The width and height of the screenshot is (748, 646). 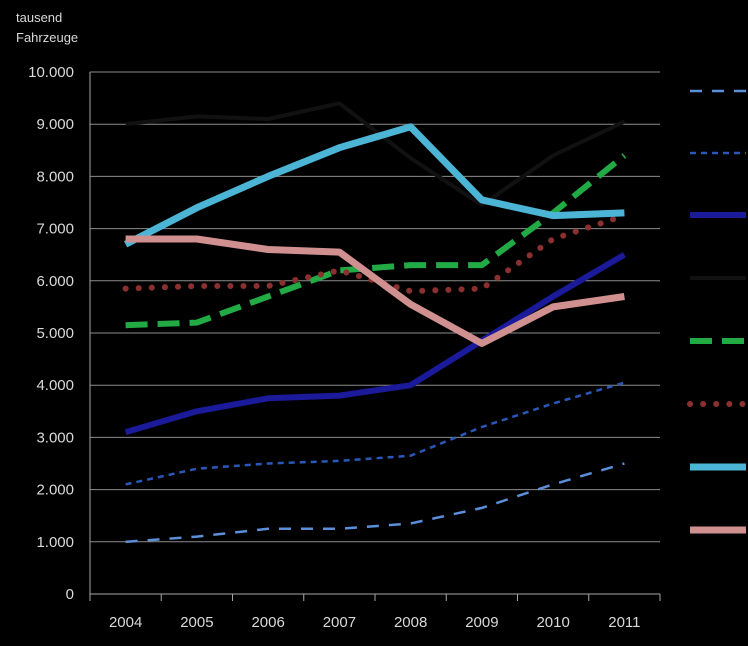 I want to click on y-tick-label: 3.000, so click(x=55, y=437).